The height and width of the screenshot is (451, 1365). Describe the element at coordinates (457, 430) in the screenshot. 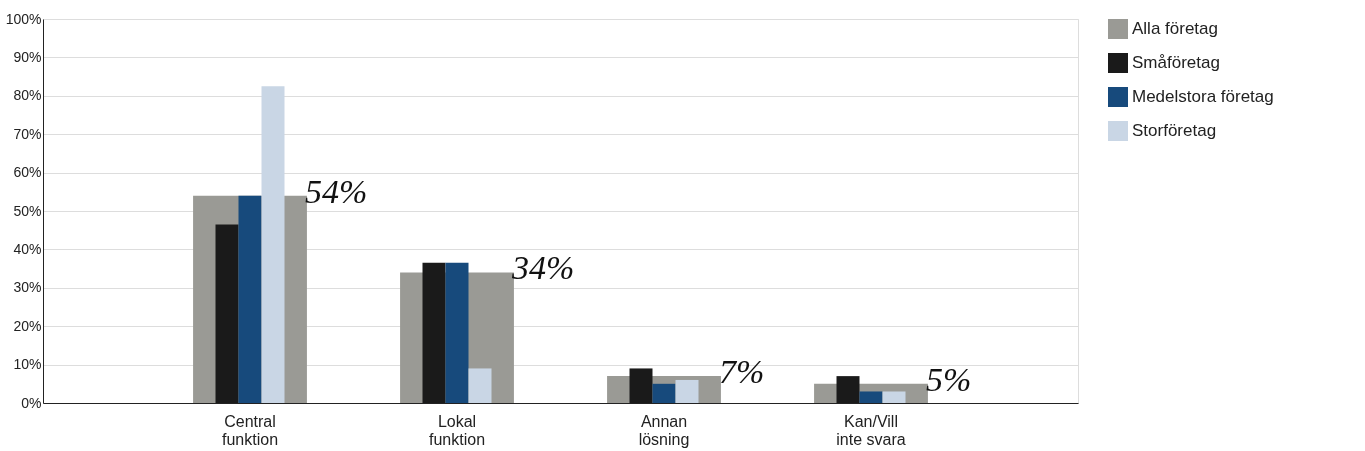

I see `x-tick-label: Lokal funktion` at that location.